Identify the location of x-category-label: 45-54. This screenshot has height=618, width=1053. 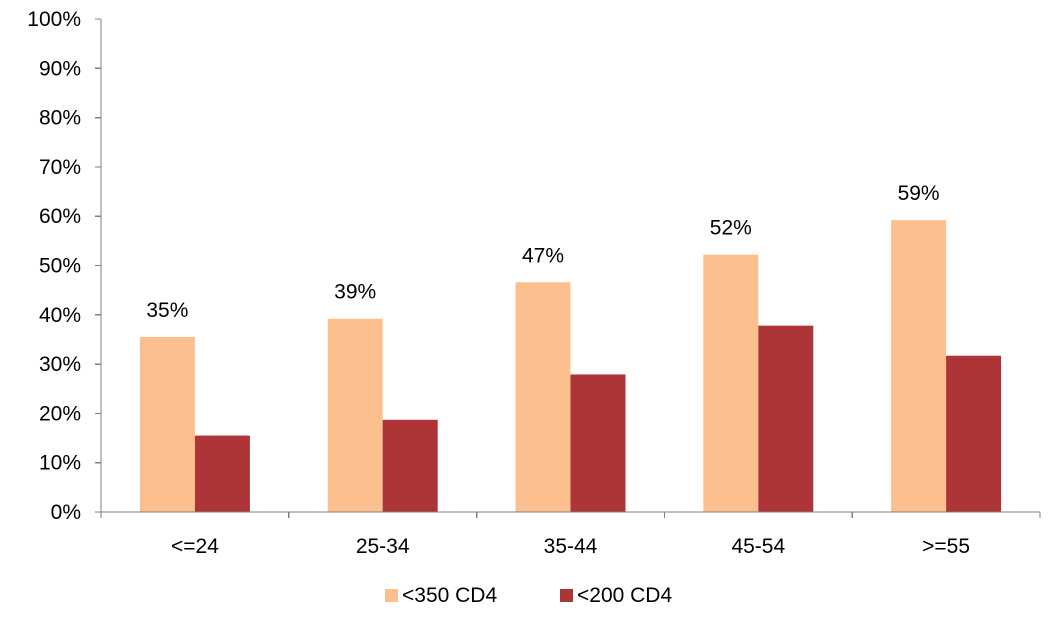
(758, 546).